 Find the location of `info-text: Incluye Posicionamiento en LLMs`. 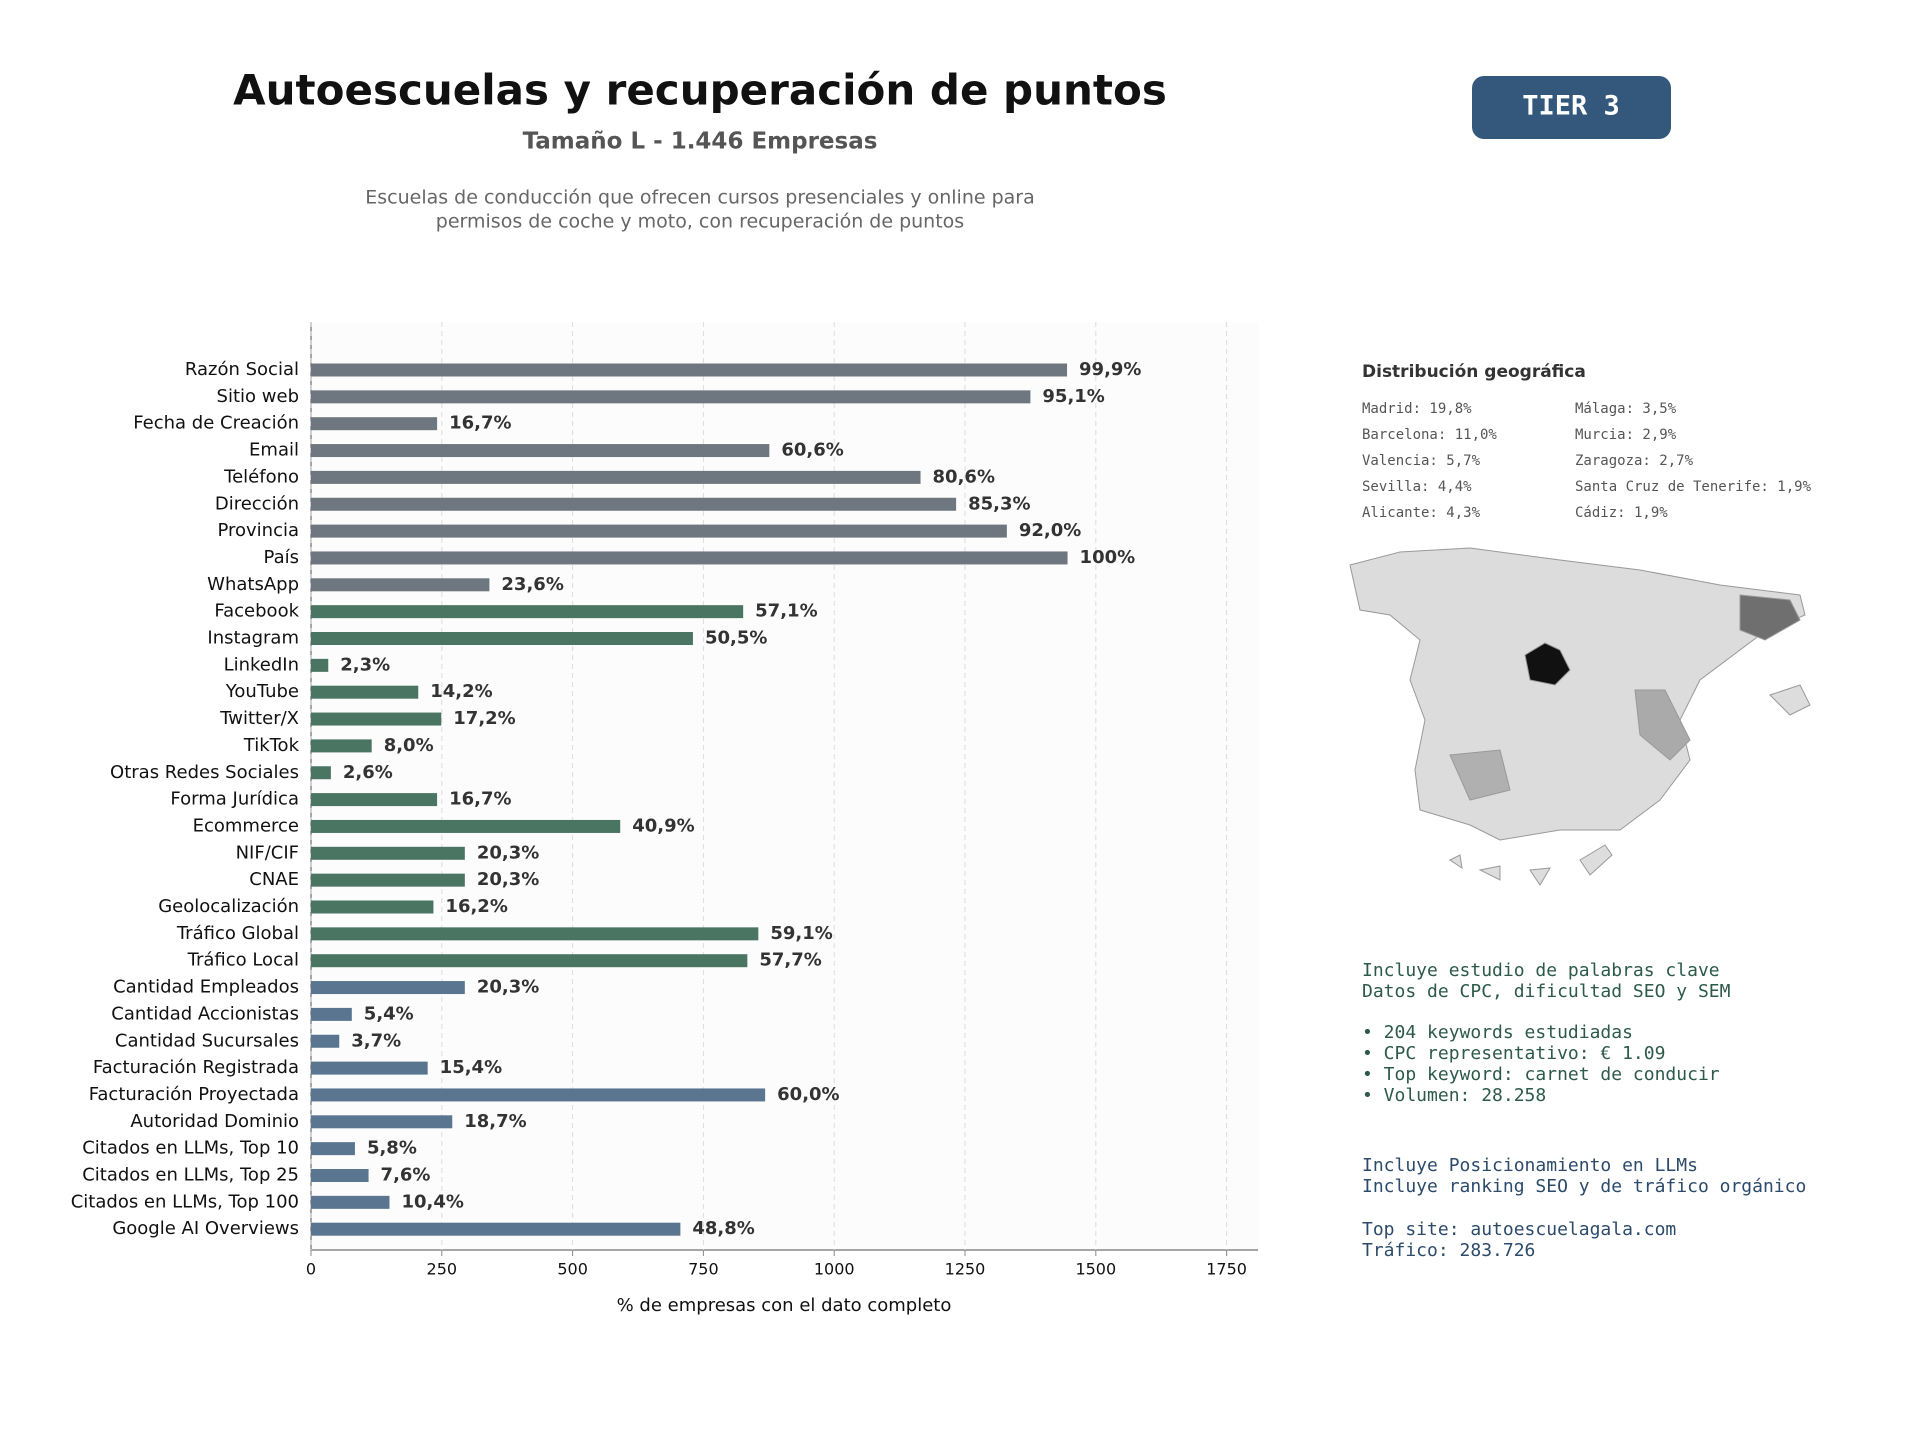

info-text: Incluye Posicionamiento en LLMs is located at coordinates (1530, 1165).